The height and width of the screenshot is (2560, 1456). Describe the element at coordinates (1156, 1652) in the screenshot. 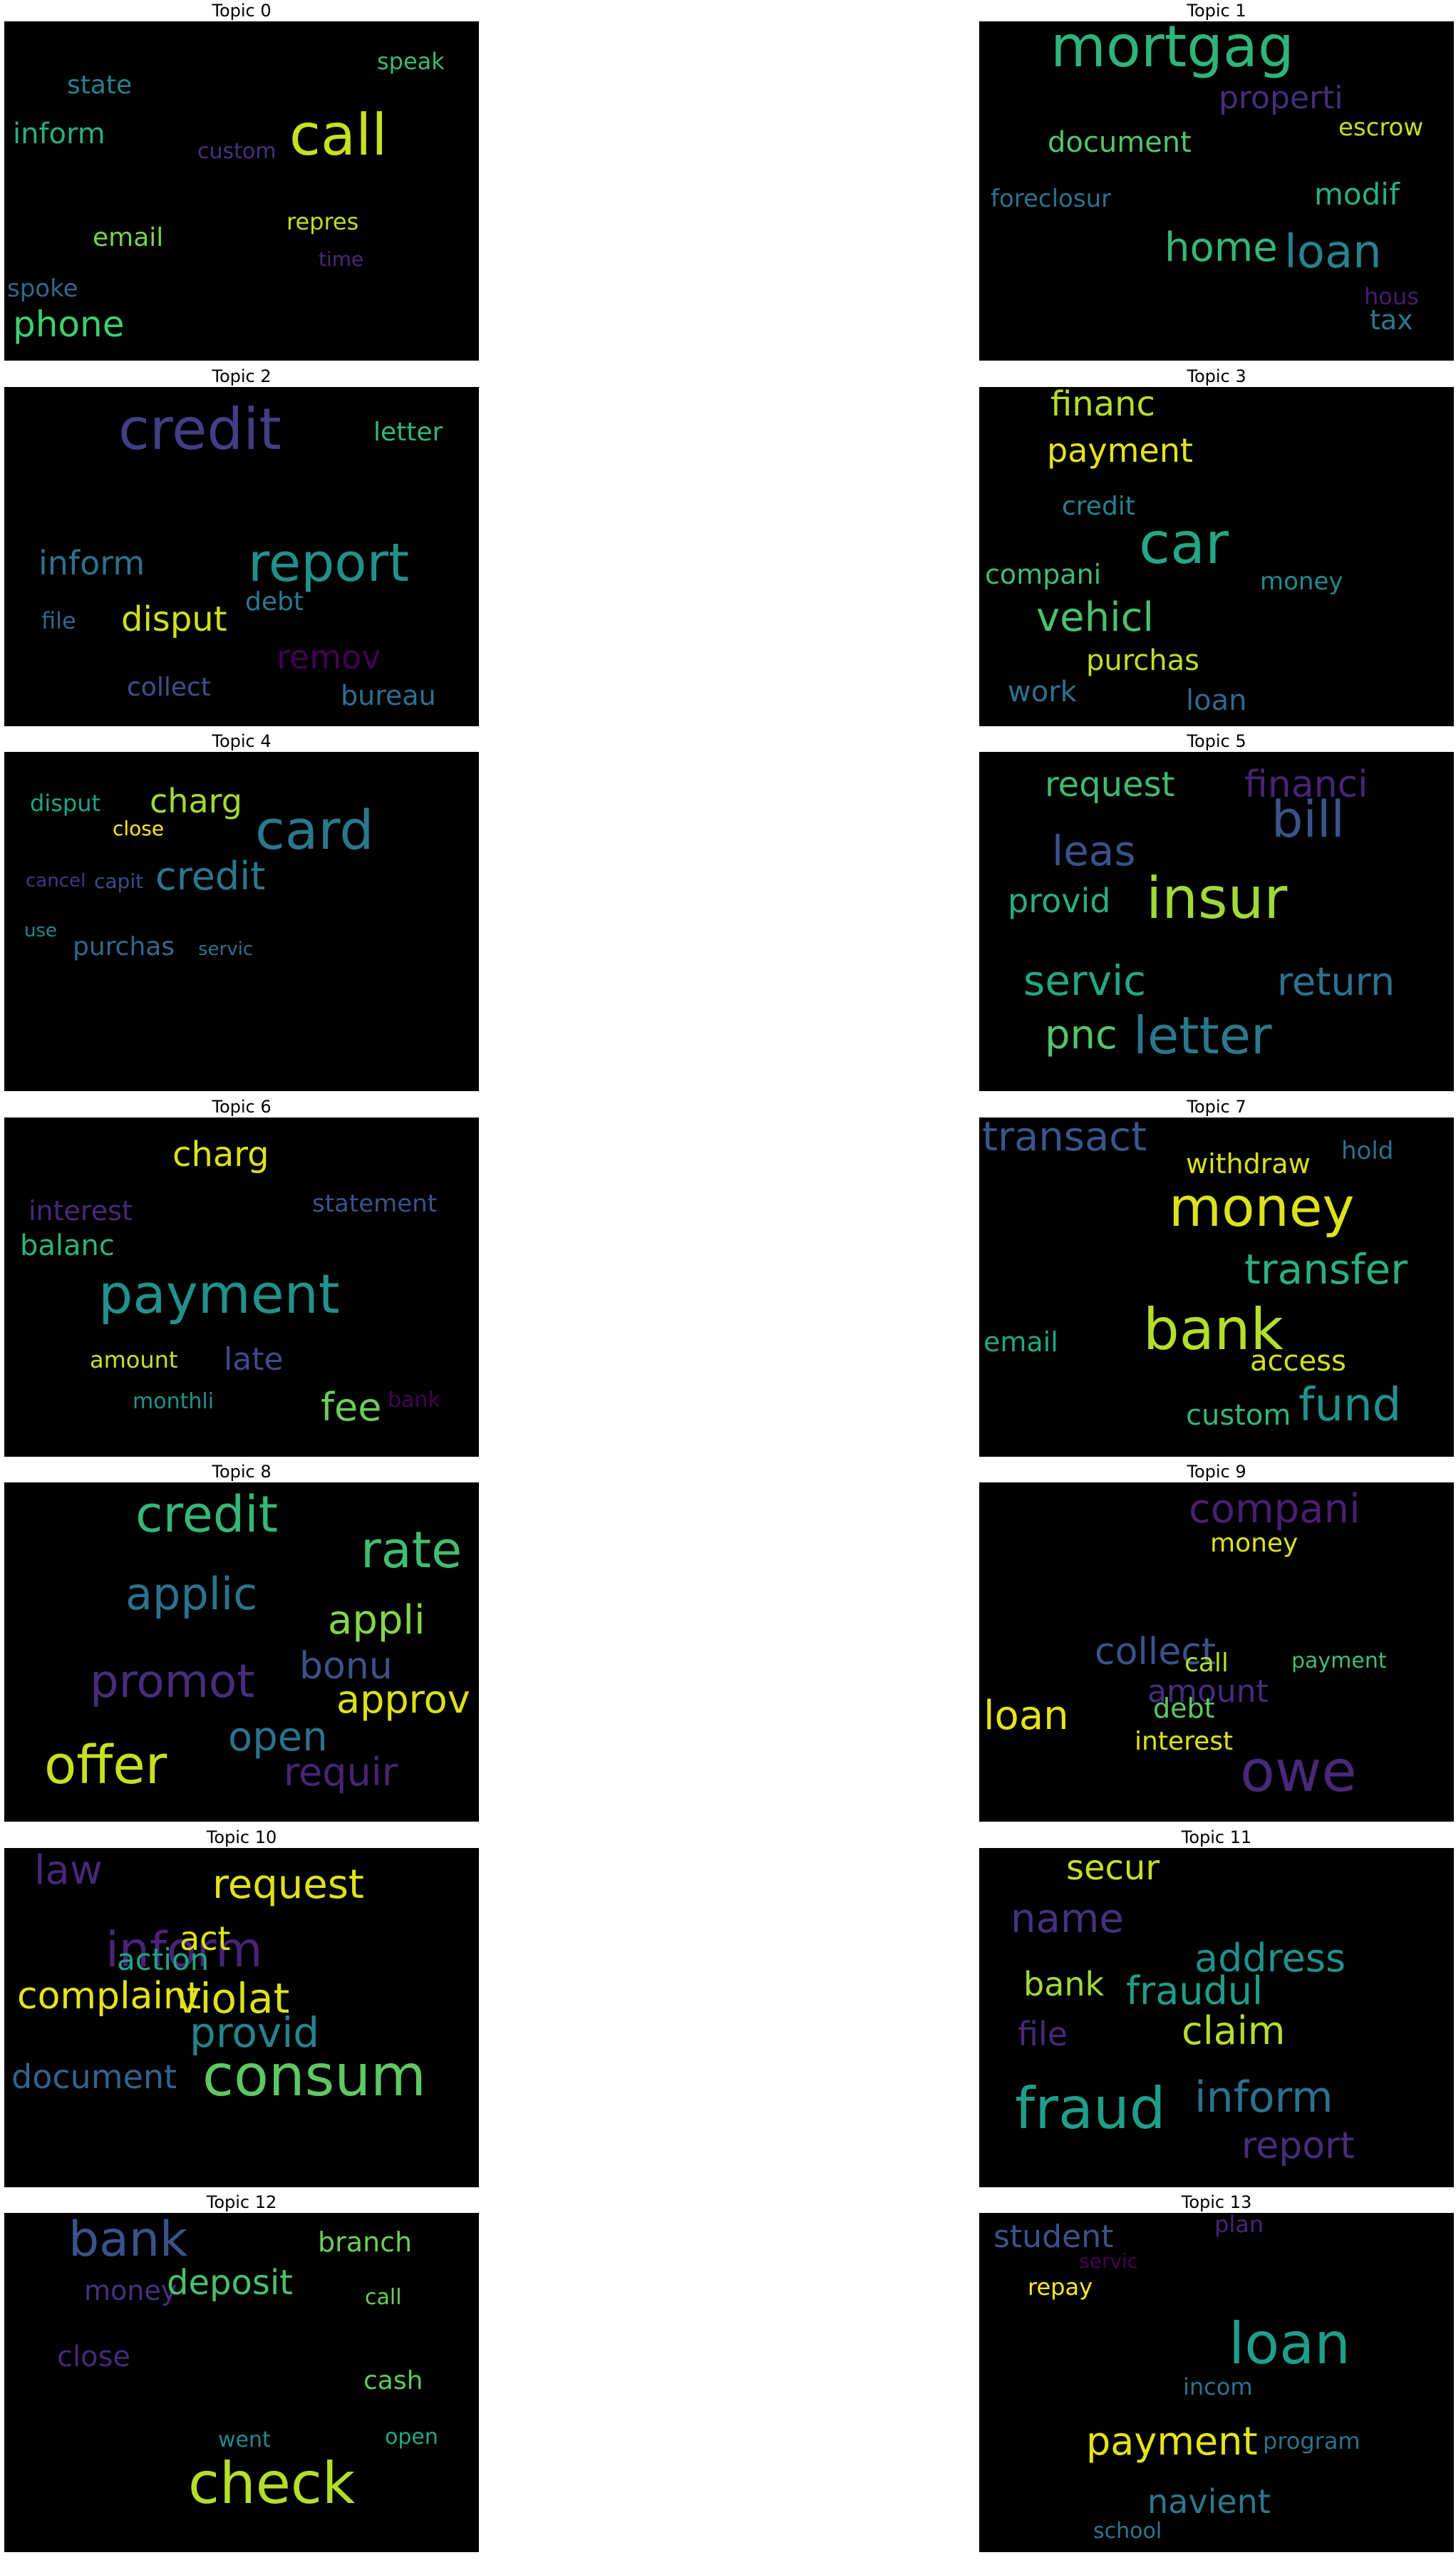

I see `cloud-word: collect` at that location.